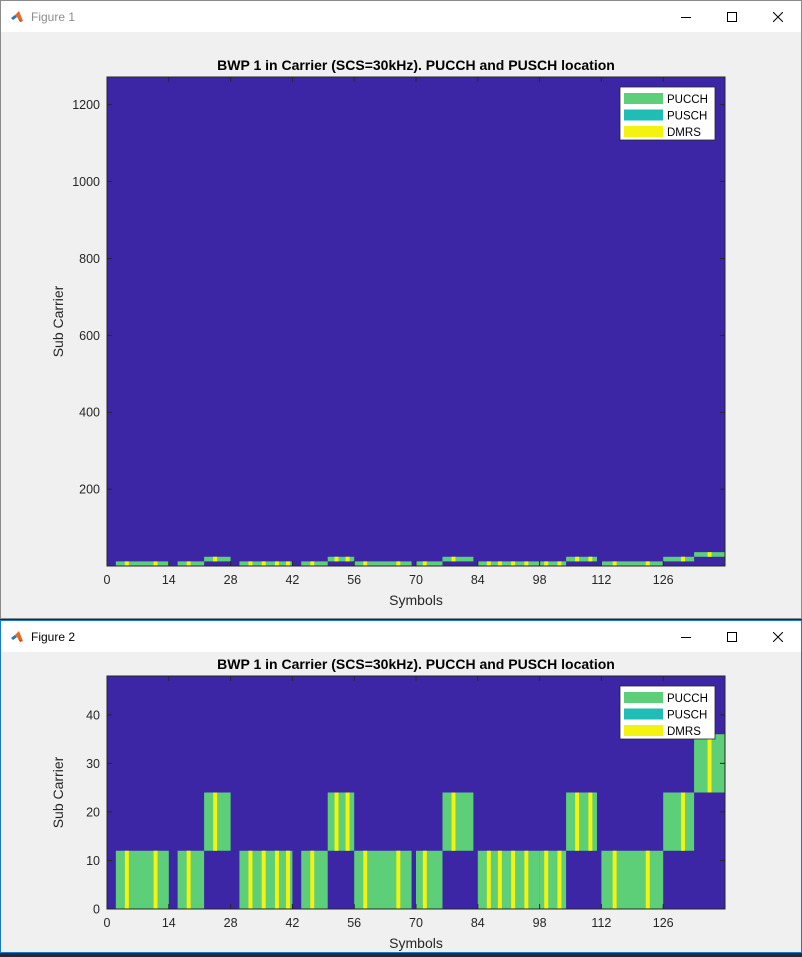 This screenshot has height=957, width=802. I want to click on x-tick-label: 42, so click(292, 580).